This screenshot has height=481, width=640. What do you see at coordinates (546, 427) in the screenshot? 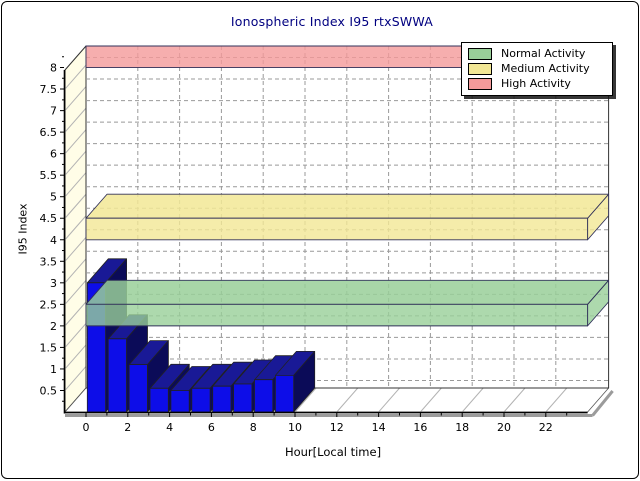
I see `x-tick-label: 22` at bounding box center [546, 427].